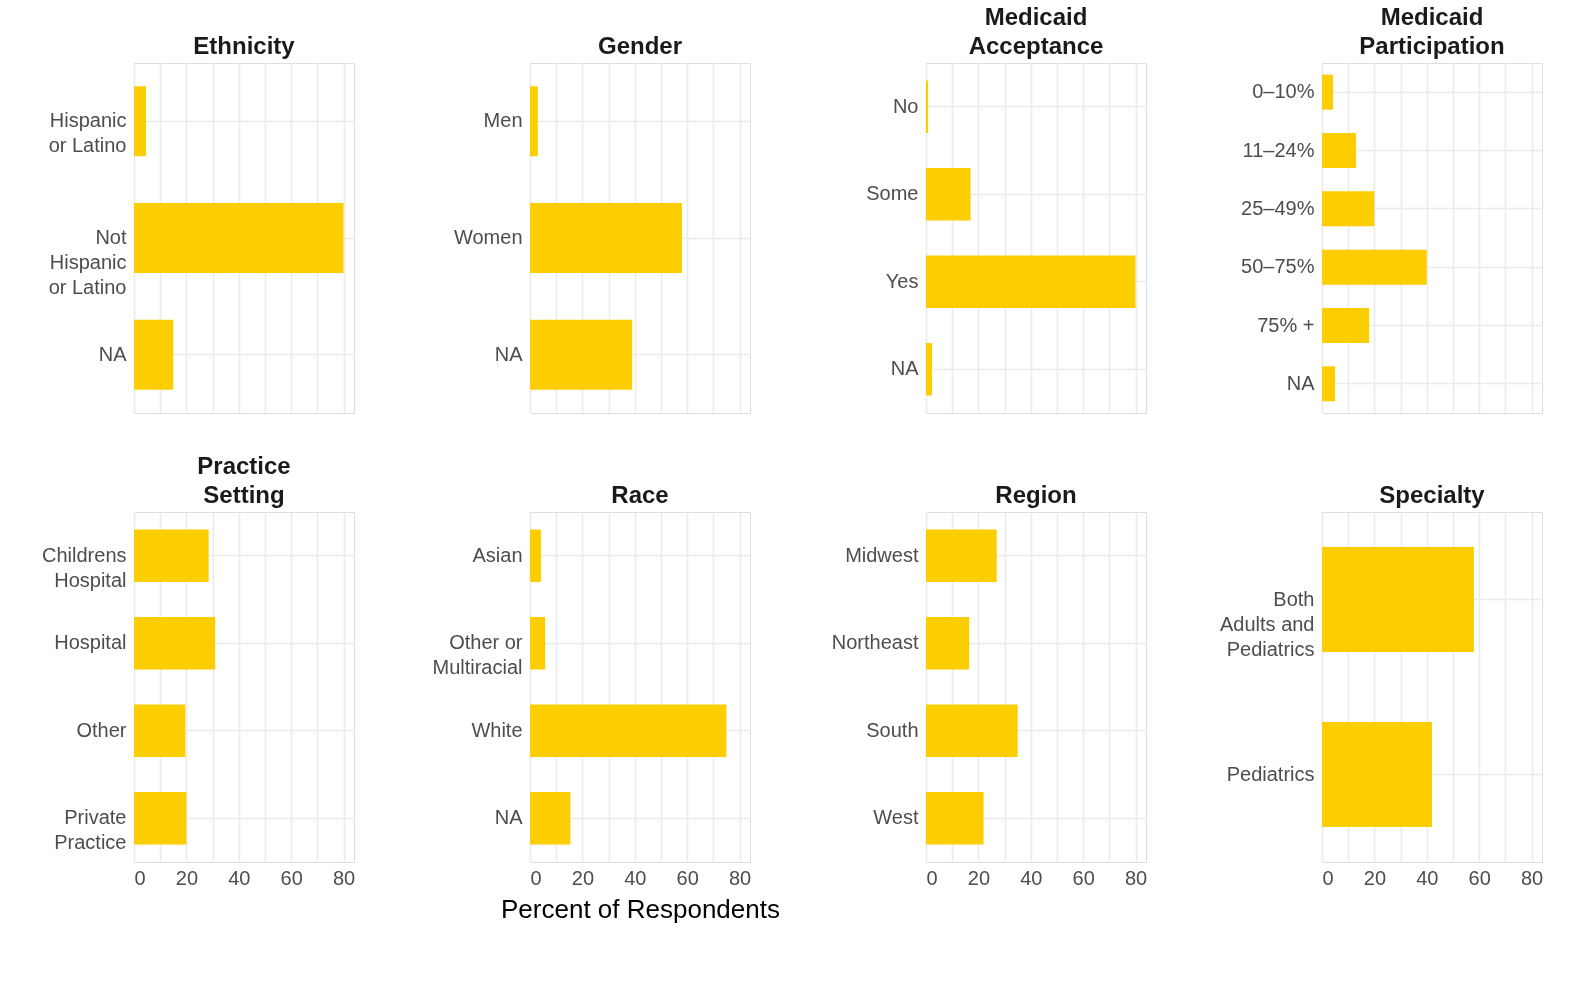  What do you see at coordinates (892, 193) in the screenshot?
I see `y-tick-label: Some` at bounding box center [892, 193].